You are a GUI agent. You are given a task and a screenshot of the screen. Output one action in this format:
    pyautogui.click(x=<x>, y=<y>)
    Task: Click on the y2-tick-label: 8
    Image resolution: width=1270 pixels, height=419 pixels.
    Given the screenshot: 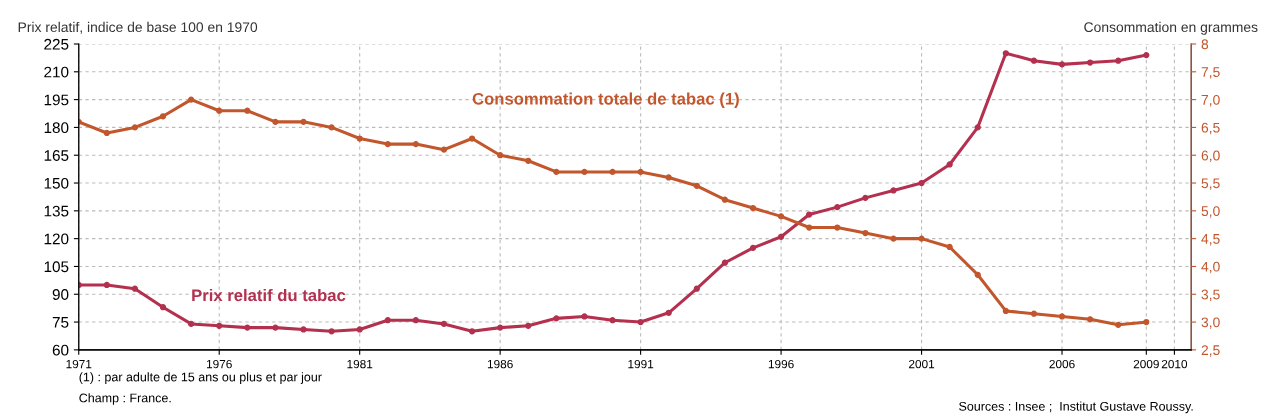 What is the action you would take?
    pyautogui.click(x=1205, y=44)
    